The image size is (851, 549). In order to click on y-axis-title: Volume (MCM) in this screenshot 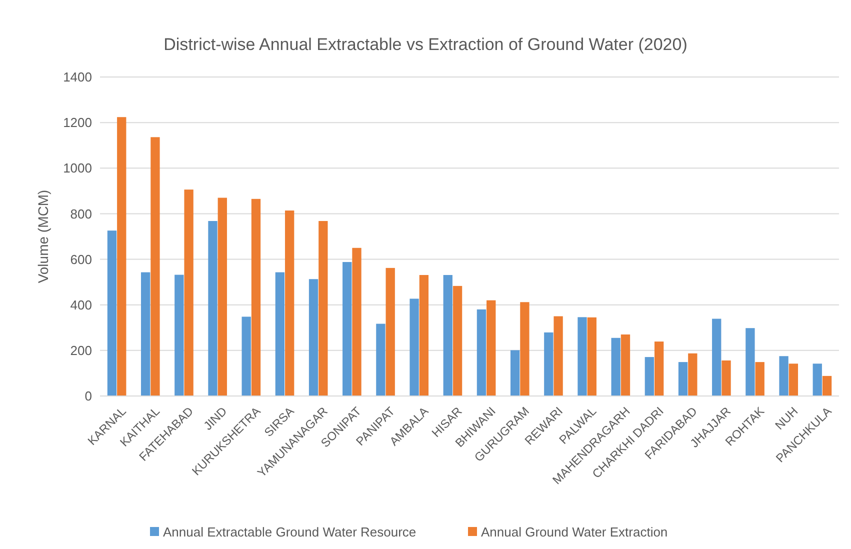, I will do `click(43, 237)`.